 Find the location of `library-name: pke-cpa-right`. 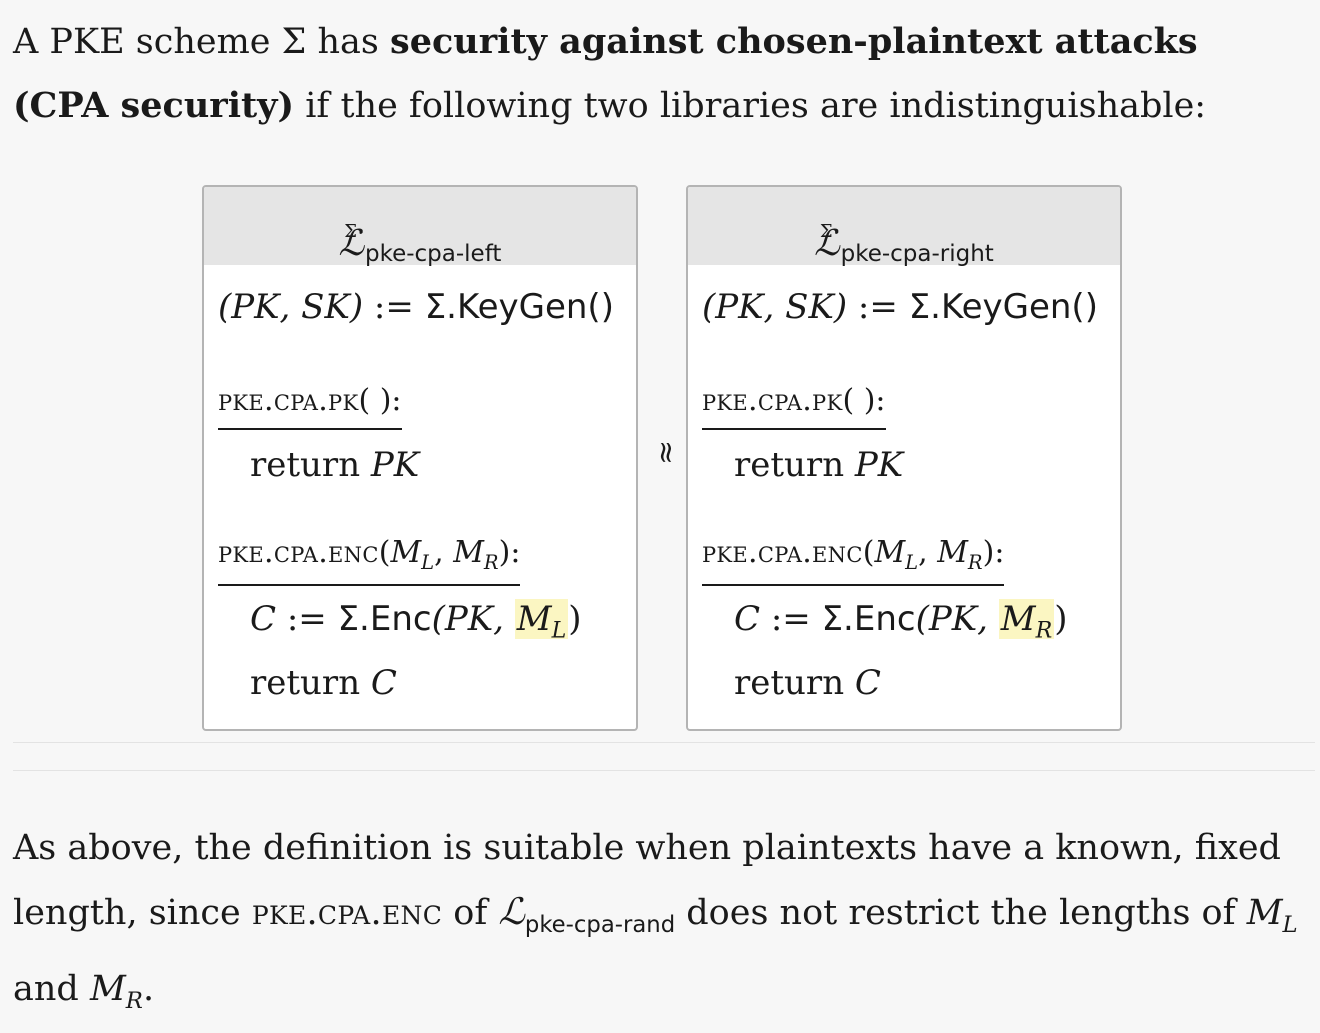

library-name: pke-cpa-right is located at coordinates (917, 254).